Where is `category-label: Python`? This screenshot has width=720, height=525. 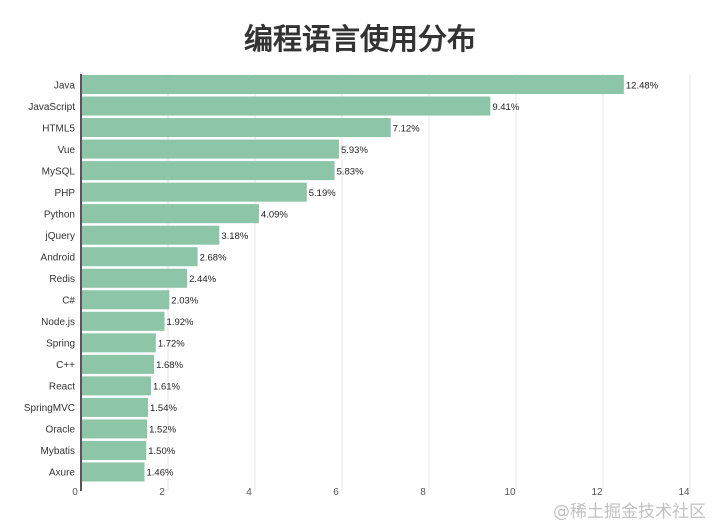 category-label: Python is located at coordinates (59, 214).